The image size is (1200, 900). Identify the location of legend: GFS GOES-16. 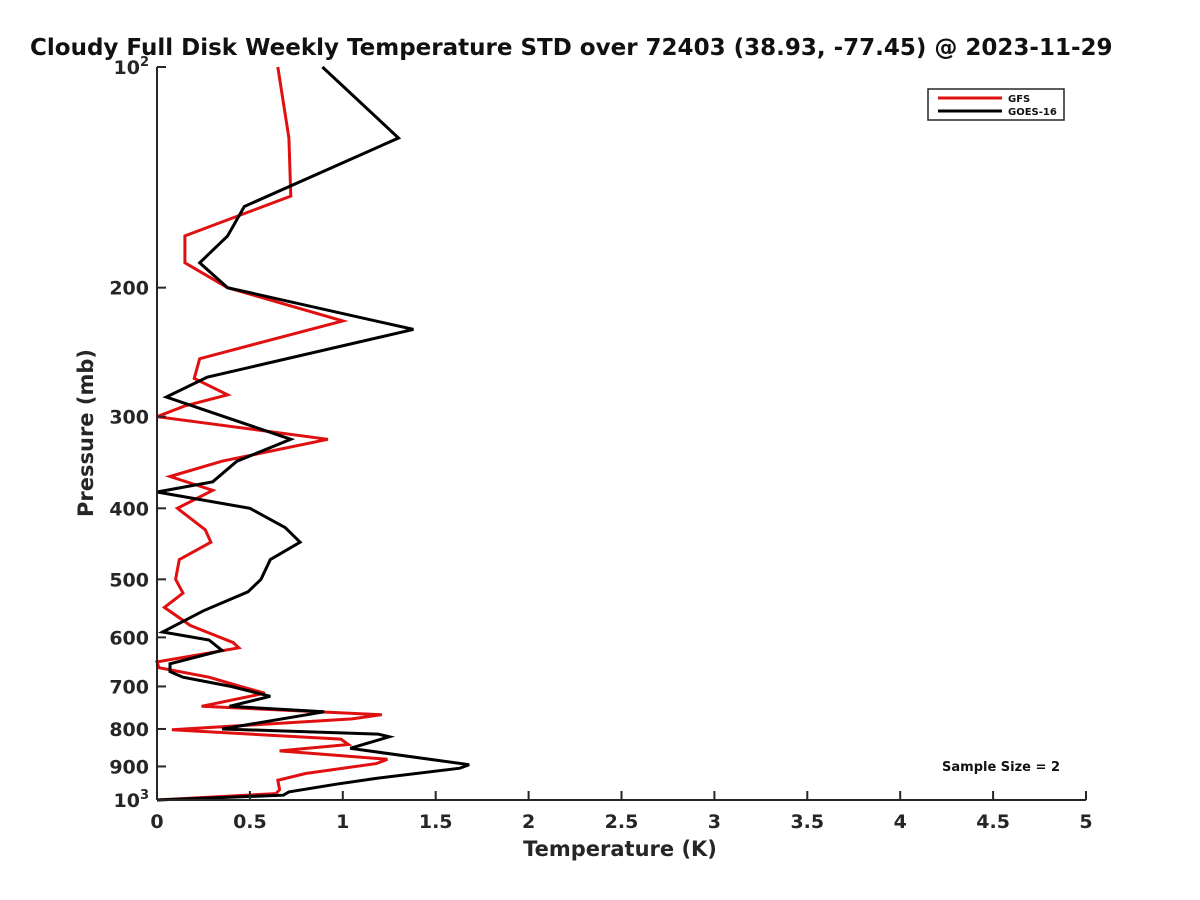
(996, 104).